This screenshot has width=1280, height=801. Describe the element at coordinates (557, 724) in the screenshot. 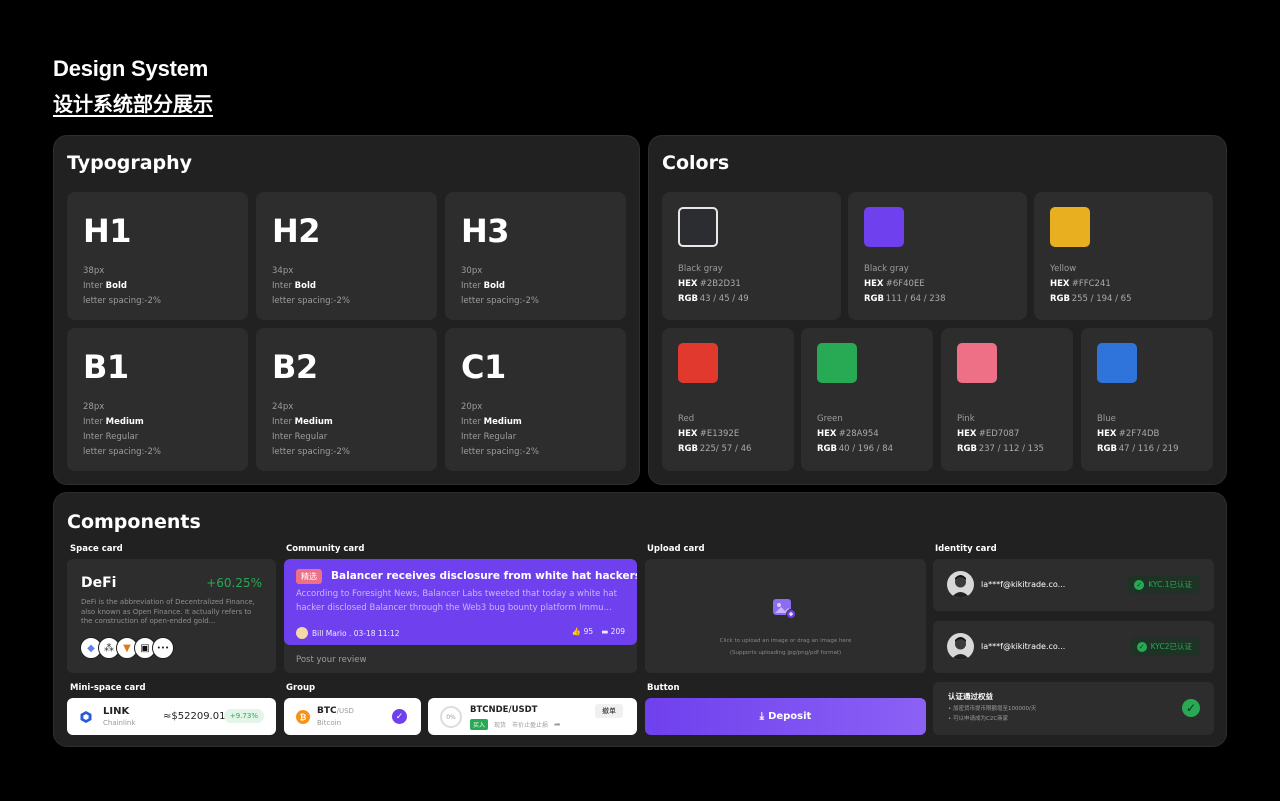

I see `share-icon: ➦` at that location.